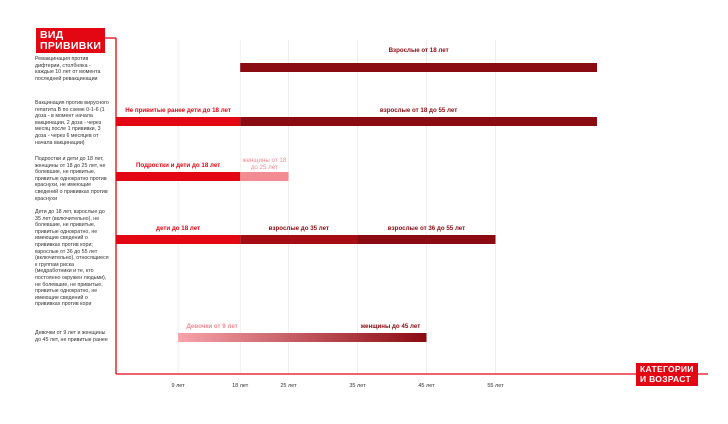  Describe the element at coordinates (178, 239) in the screenshot. I see `bar-row3-seg0` at that location.